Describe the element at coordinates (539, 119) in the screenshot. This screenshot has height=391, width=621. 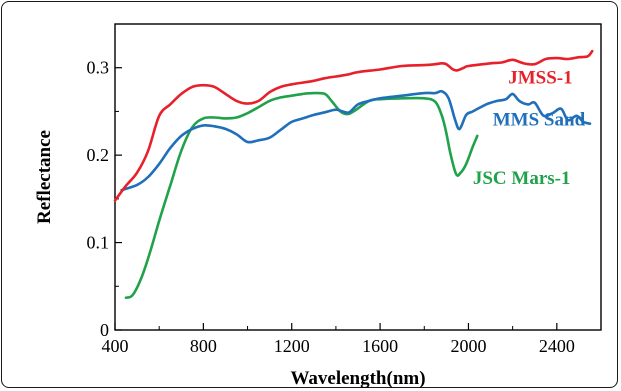
I see `series-label: MMS Sand` at that location.